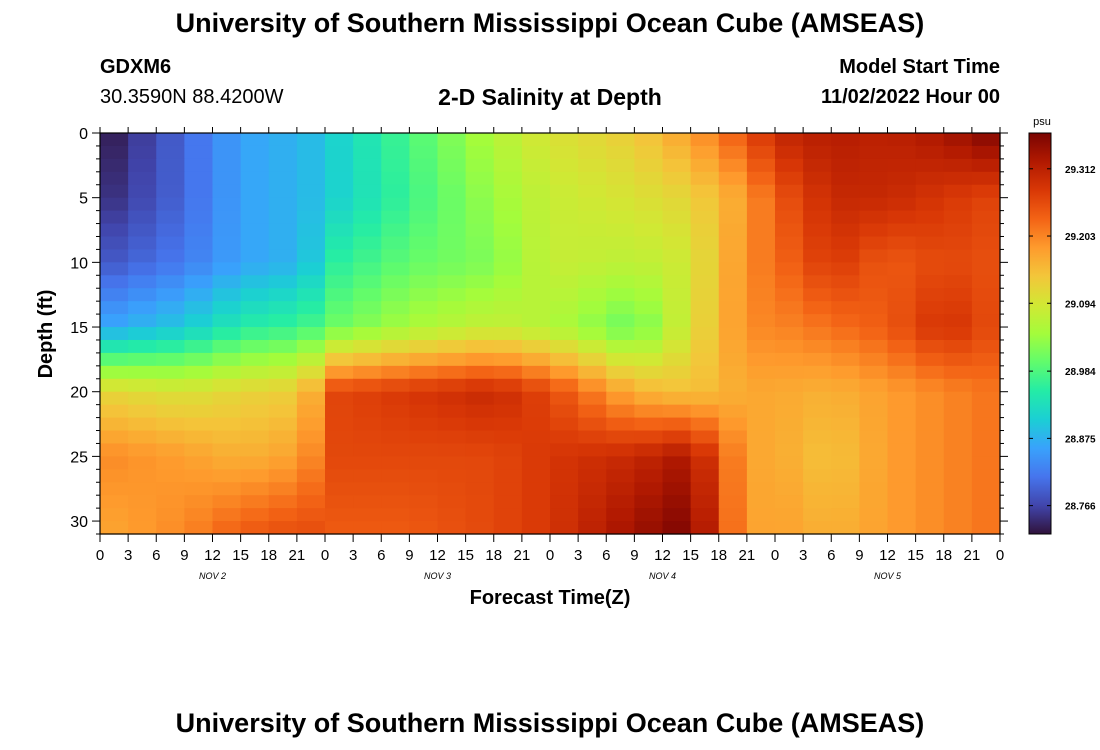 This screenshot has width=1100, height=750. I want to click on x-tick-label: 9, so click(634, 555).